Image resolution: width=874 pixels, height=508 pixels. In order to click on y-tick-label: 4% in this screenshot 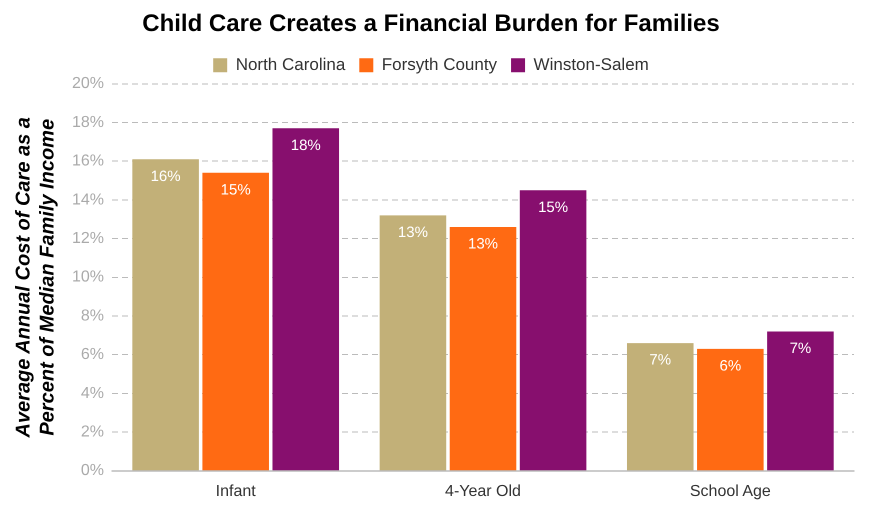, I will do `click(92, 393)`.